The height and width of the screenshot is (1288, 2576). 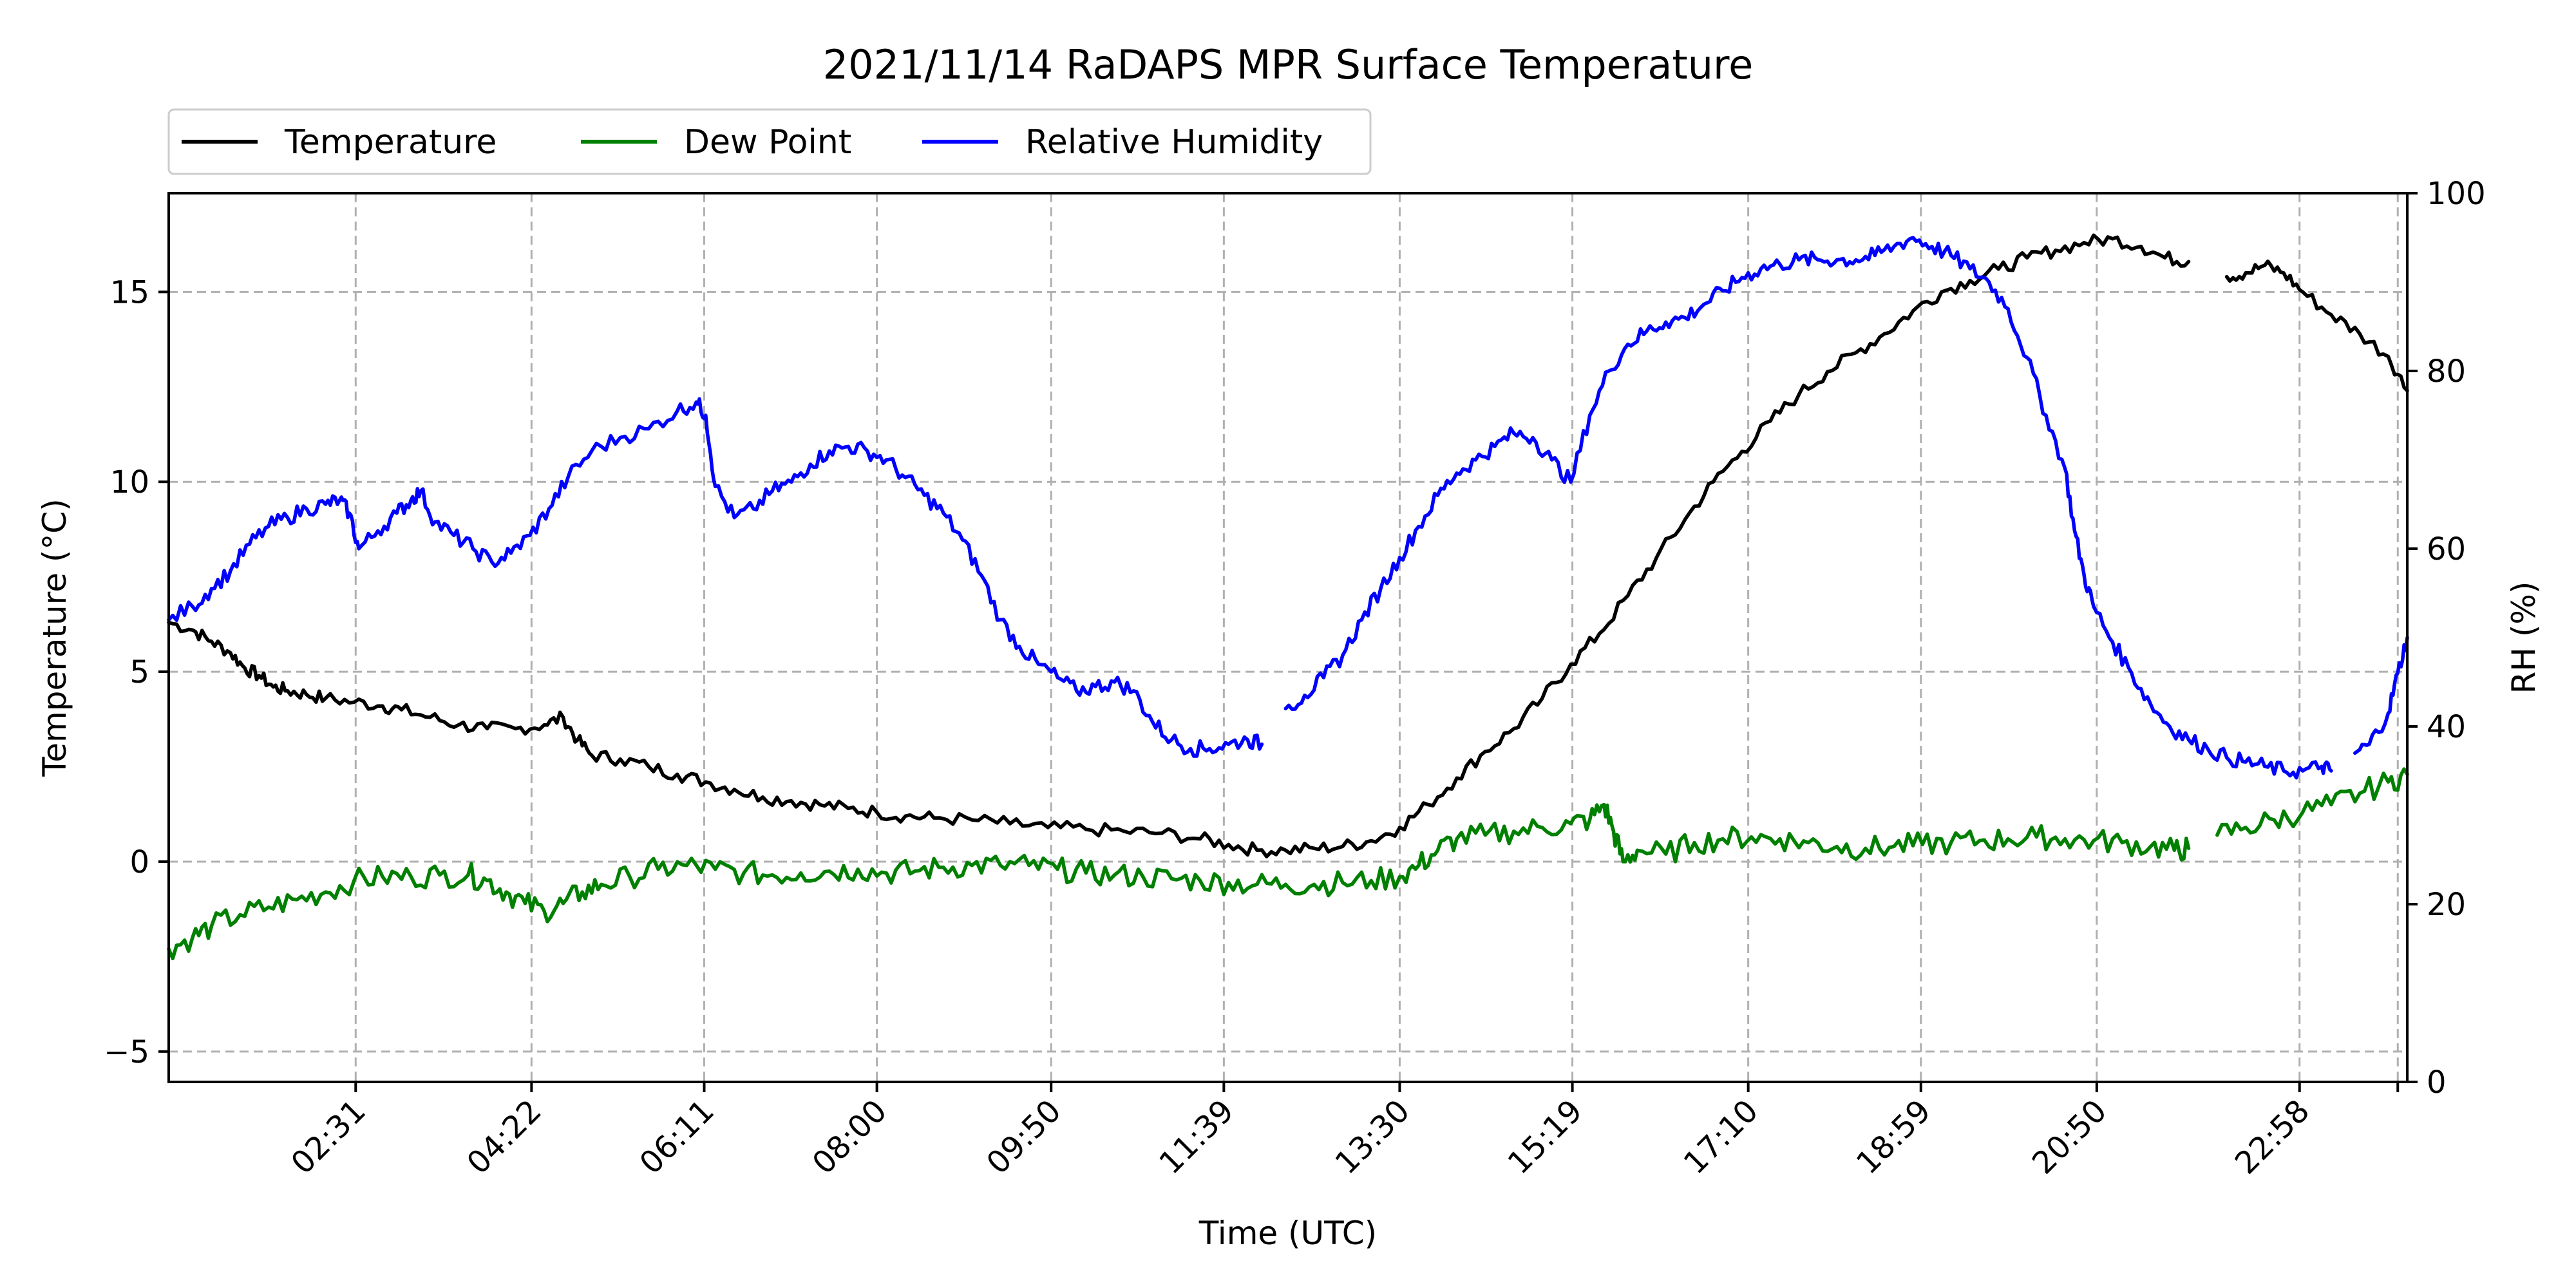 What do you see at coordinates (2446, 549) in the screenshot?
I see `y-right-tick-label: 60` at bounding box center [2446, 549].